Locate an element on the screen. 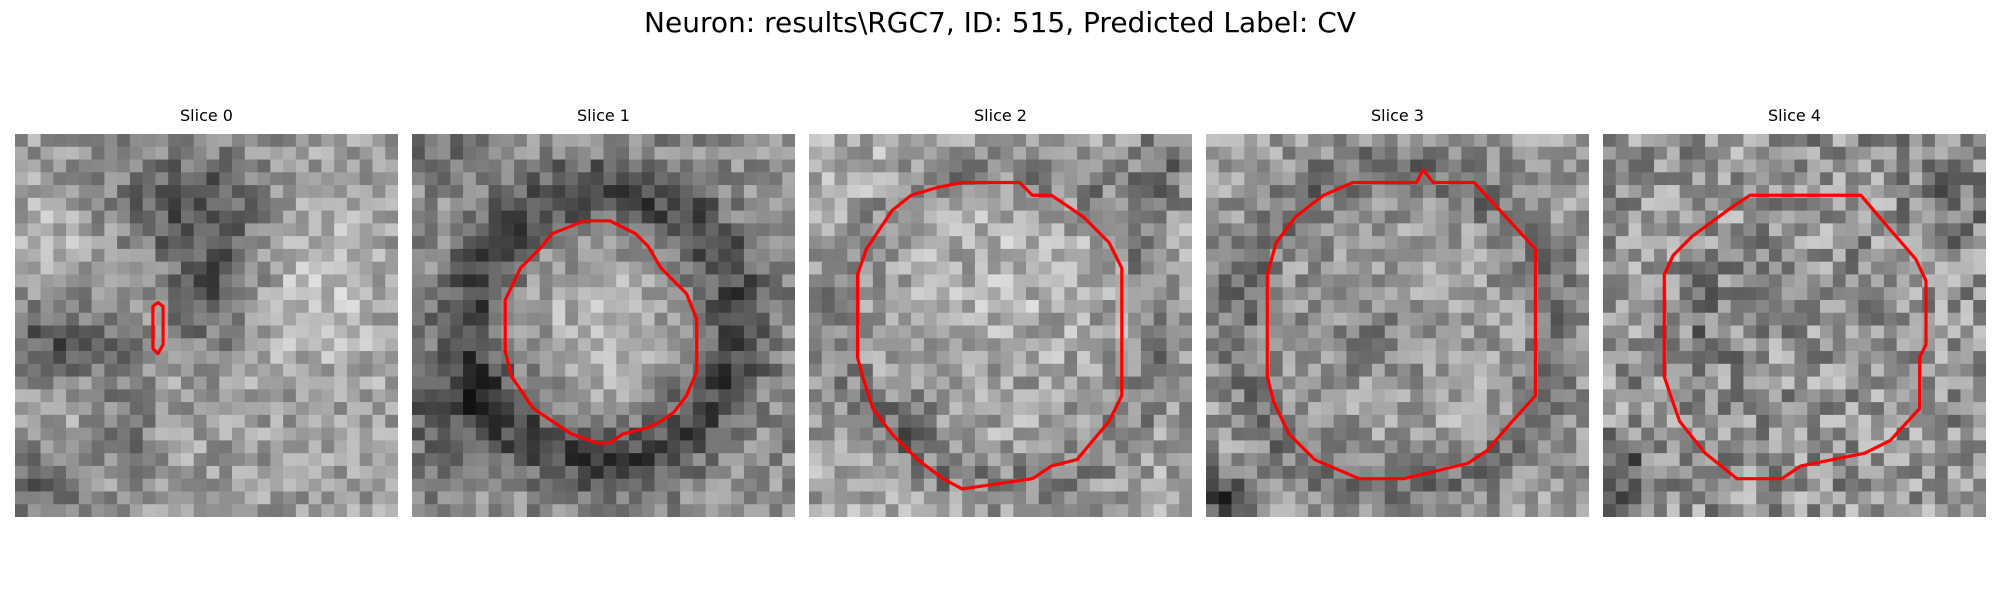 The height and width of the screenshot is (600, 2000). slice-panel-1: Slice 1 is located at coordinates (603, 315).